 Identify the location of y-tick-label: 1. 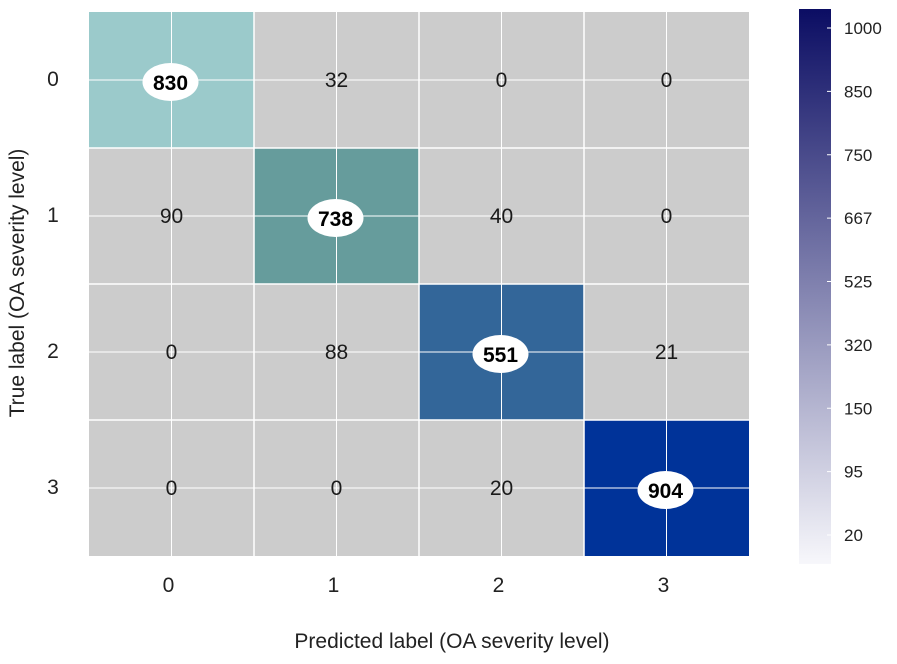
(53, 215).